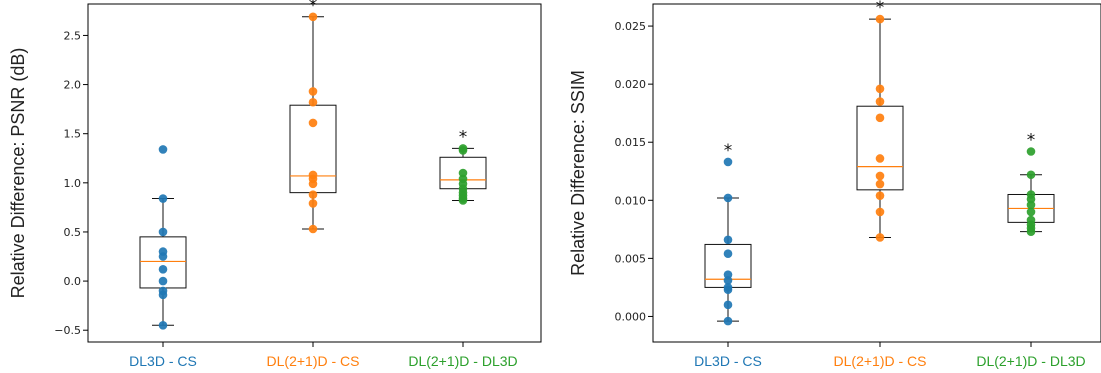 Image resolution: width=1101 pixels, height=373 pixels. What do you see at coordinates (880, 148) in the screenshot?
I see `iqr-box` at bounding box center [880, 148].